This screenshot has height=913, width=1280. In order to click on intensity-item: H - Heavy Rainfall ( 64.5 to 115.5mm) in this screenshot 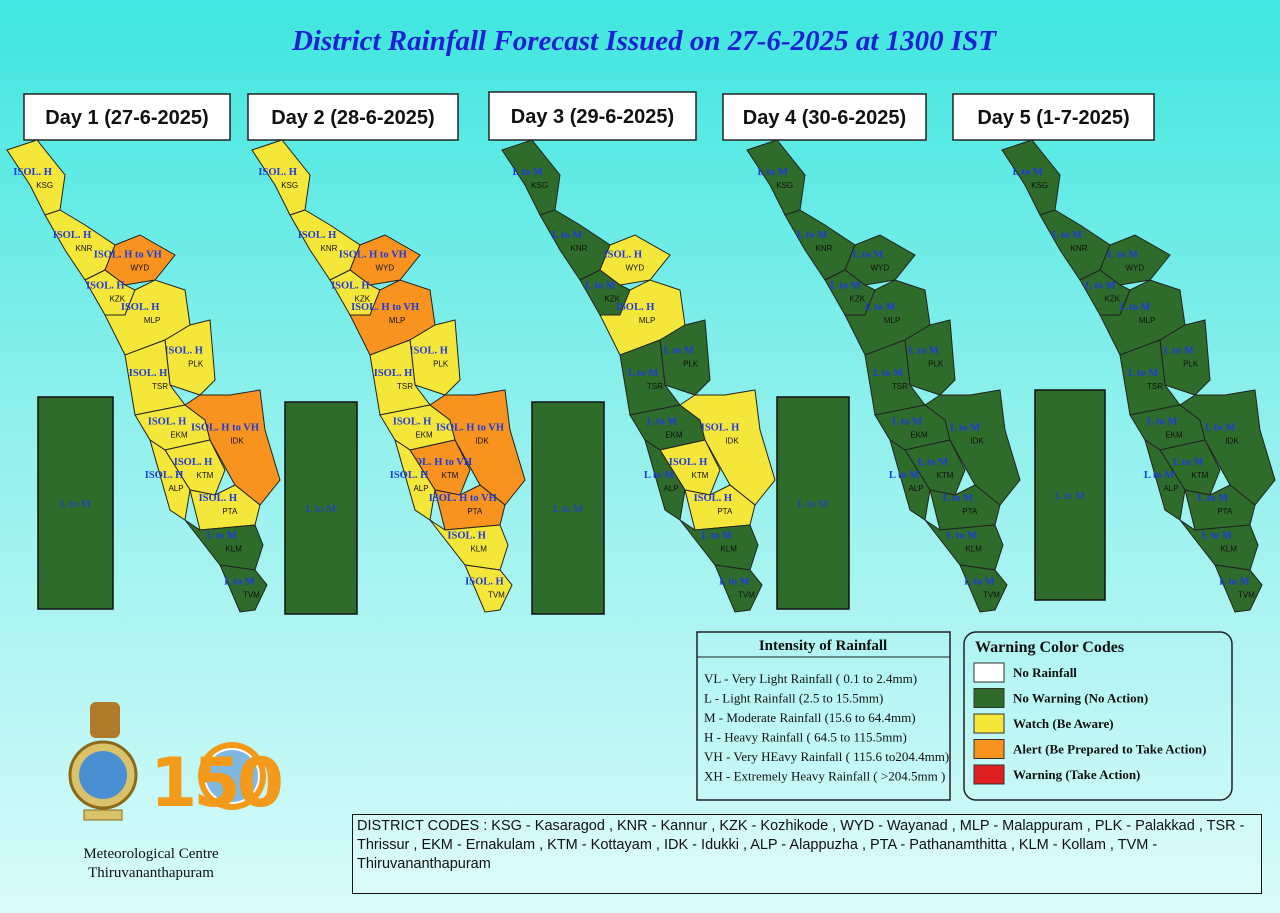, I will do `click(805, 737)`.